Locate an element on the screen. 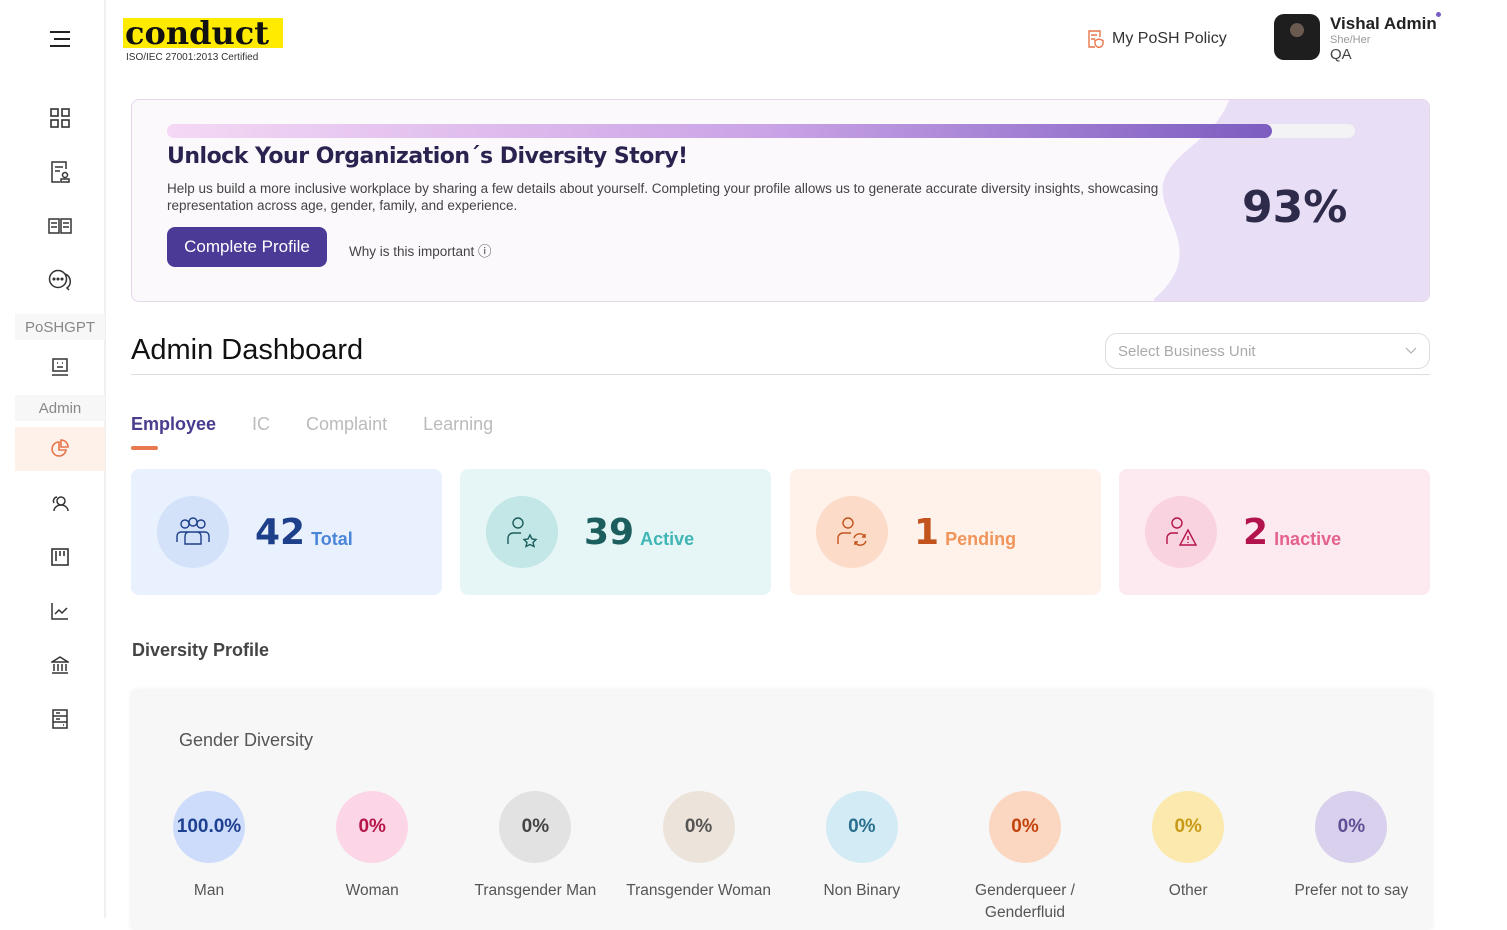 The width and height of the screenshot is (1507, 930). sidebar: PoSHGPT Admin is located at coordinates (53, 459).